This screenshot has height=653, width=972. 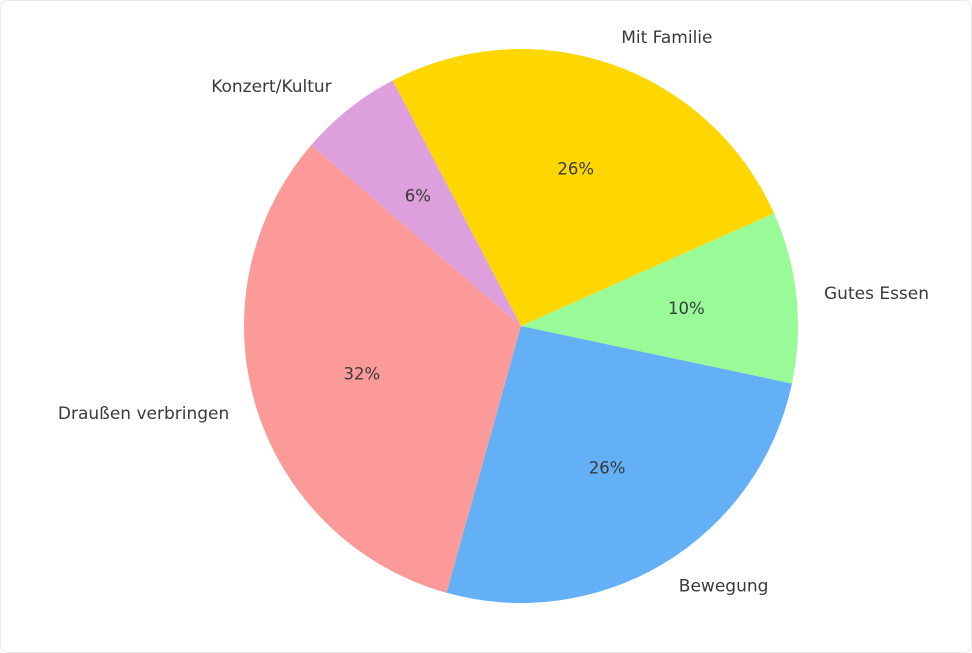 I want to click on pie-label-mit-familie: Mit Familie, so click(x=666, y=38).